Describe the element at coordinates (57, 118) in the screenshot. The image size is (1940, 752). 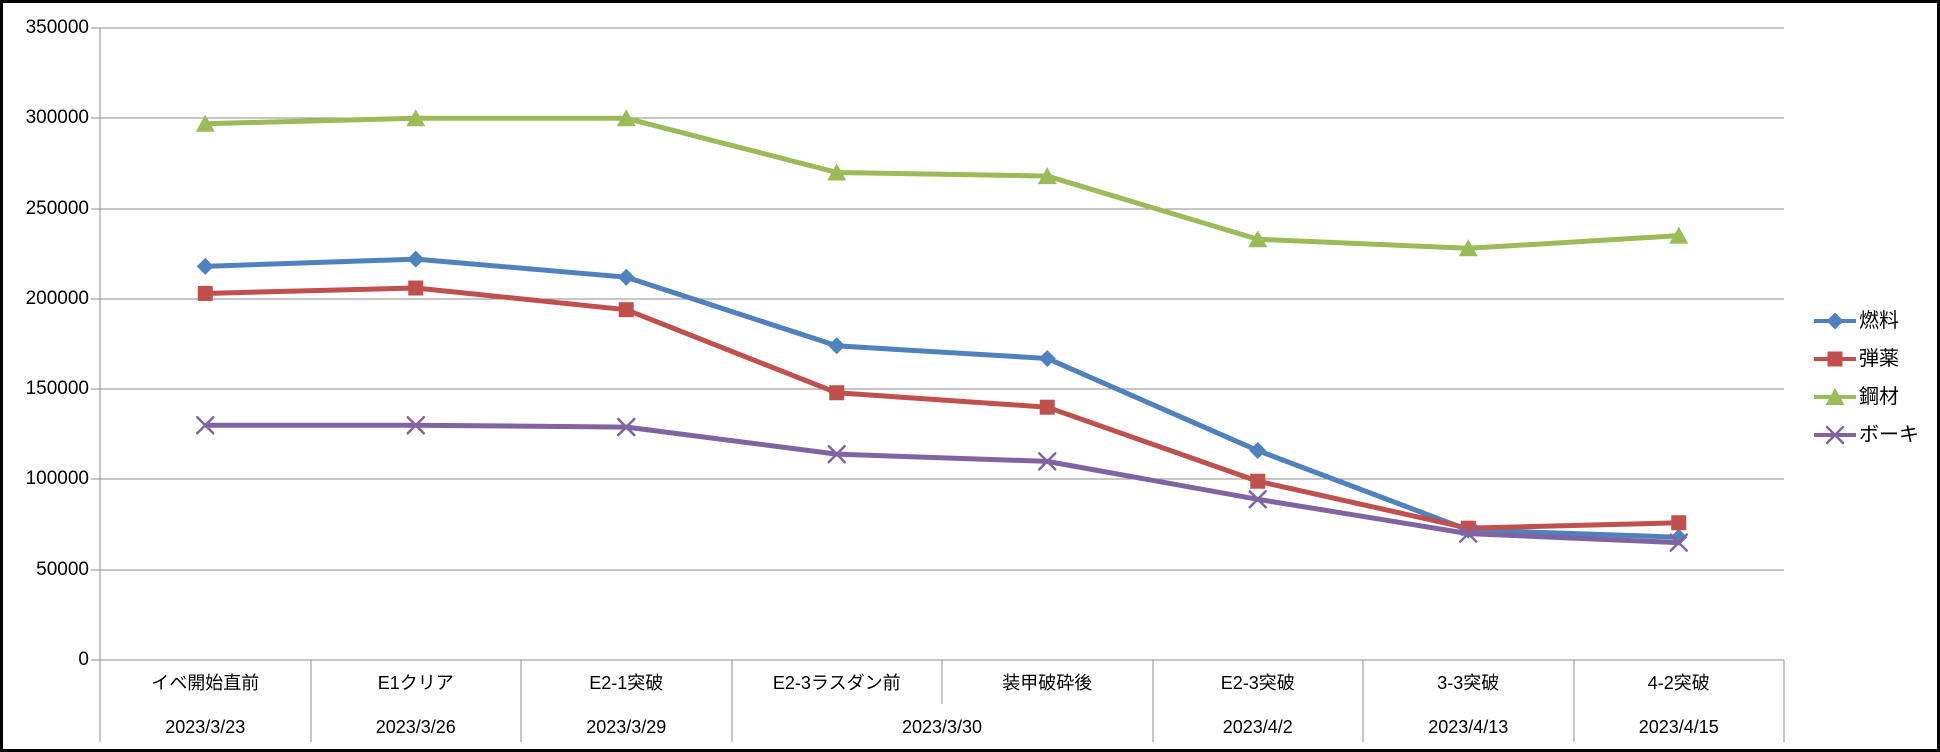
I see `y-axis-tick-label: 300000` at that location.